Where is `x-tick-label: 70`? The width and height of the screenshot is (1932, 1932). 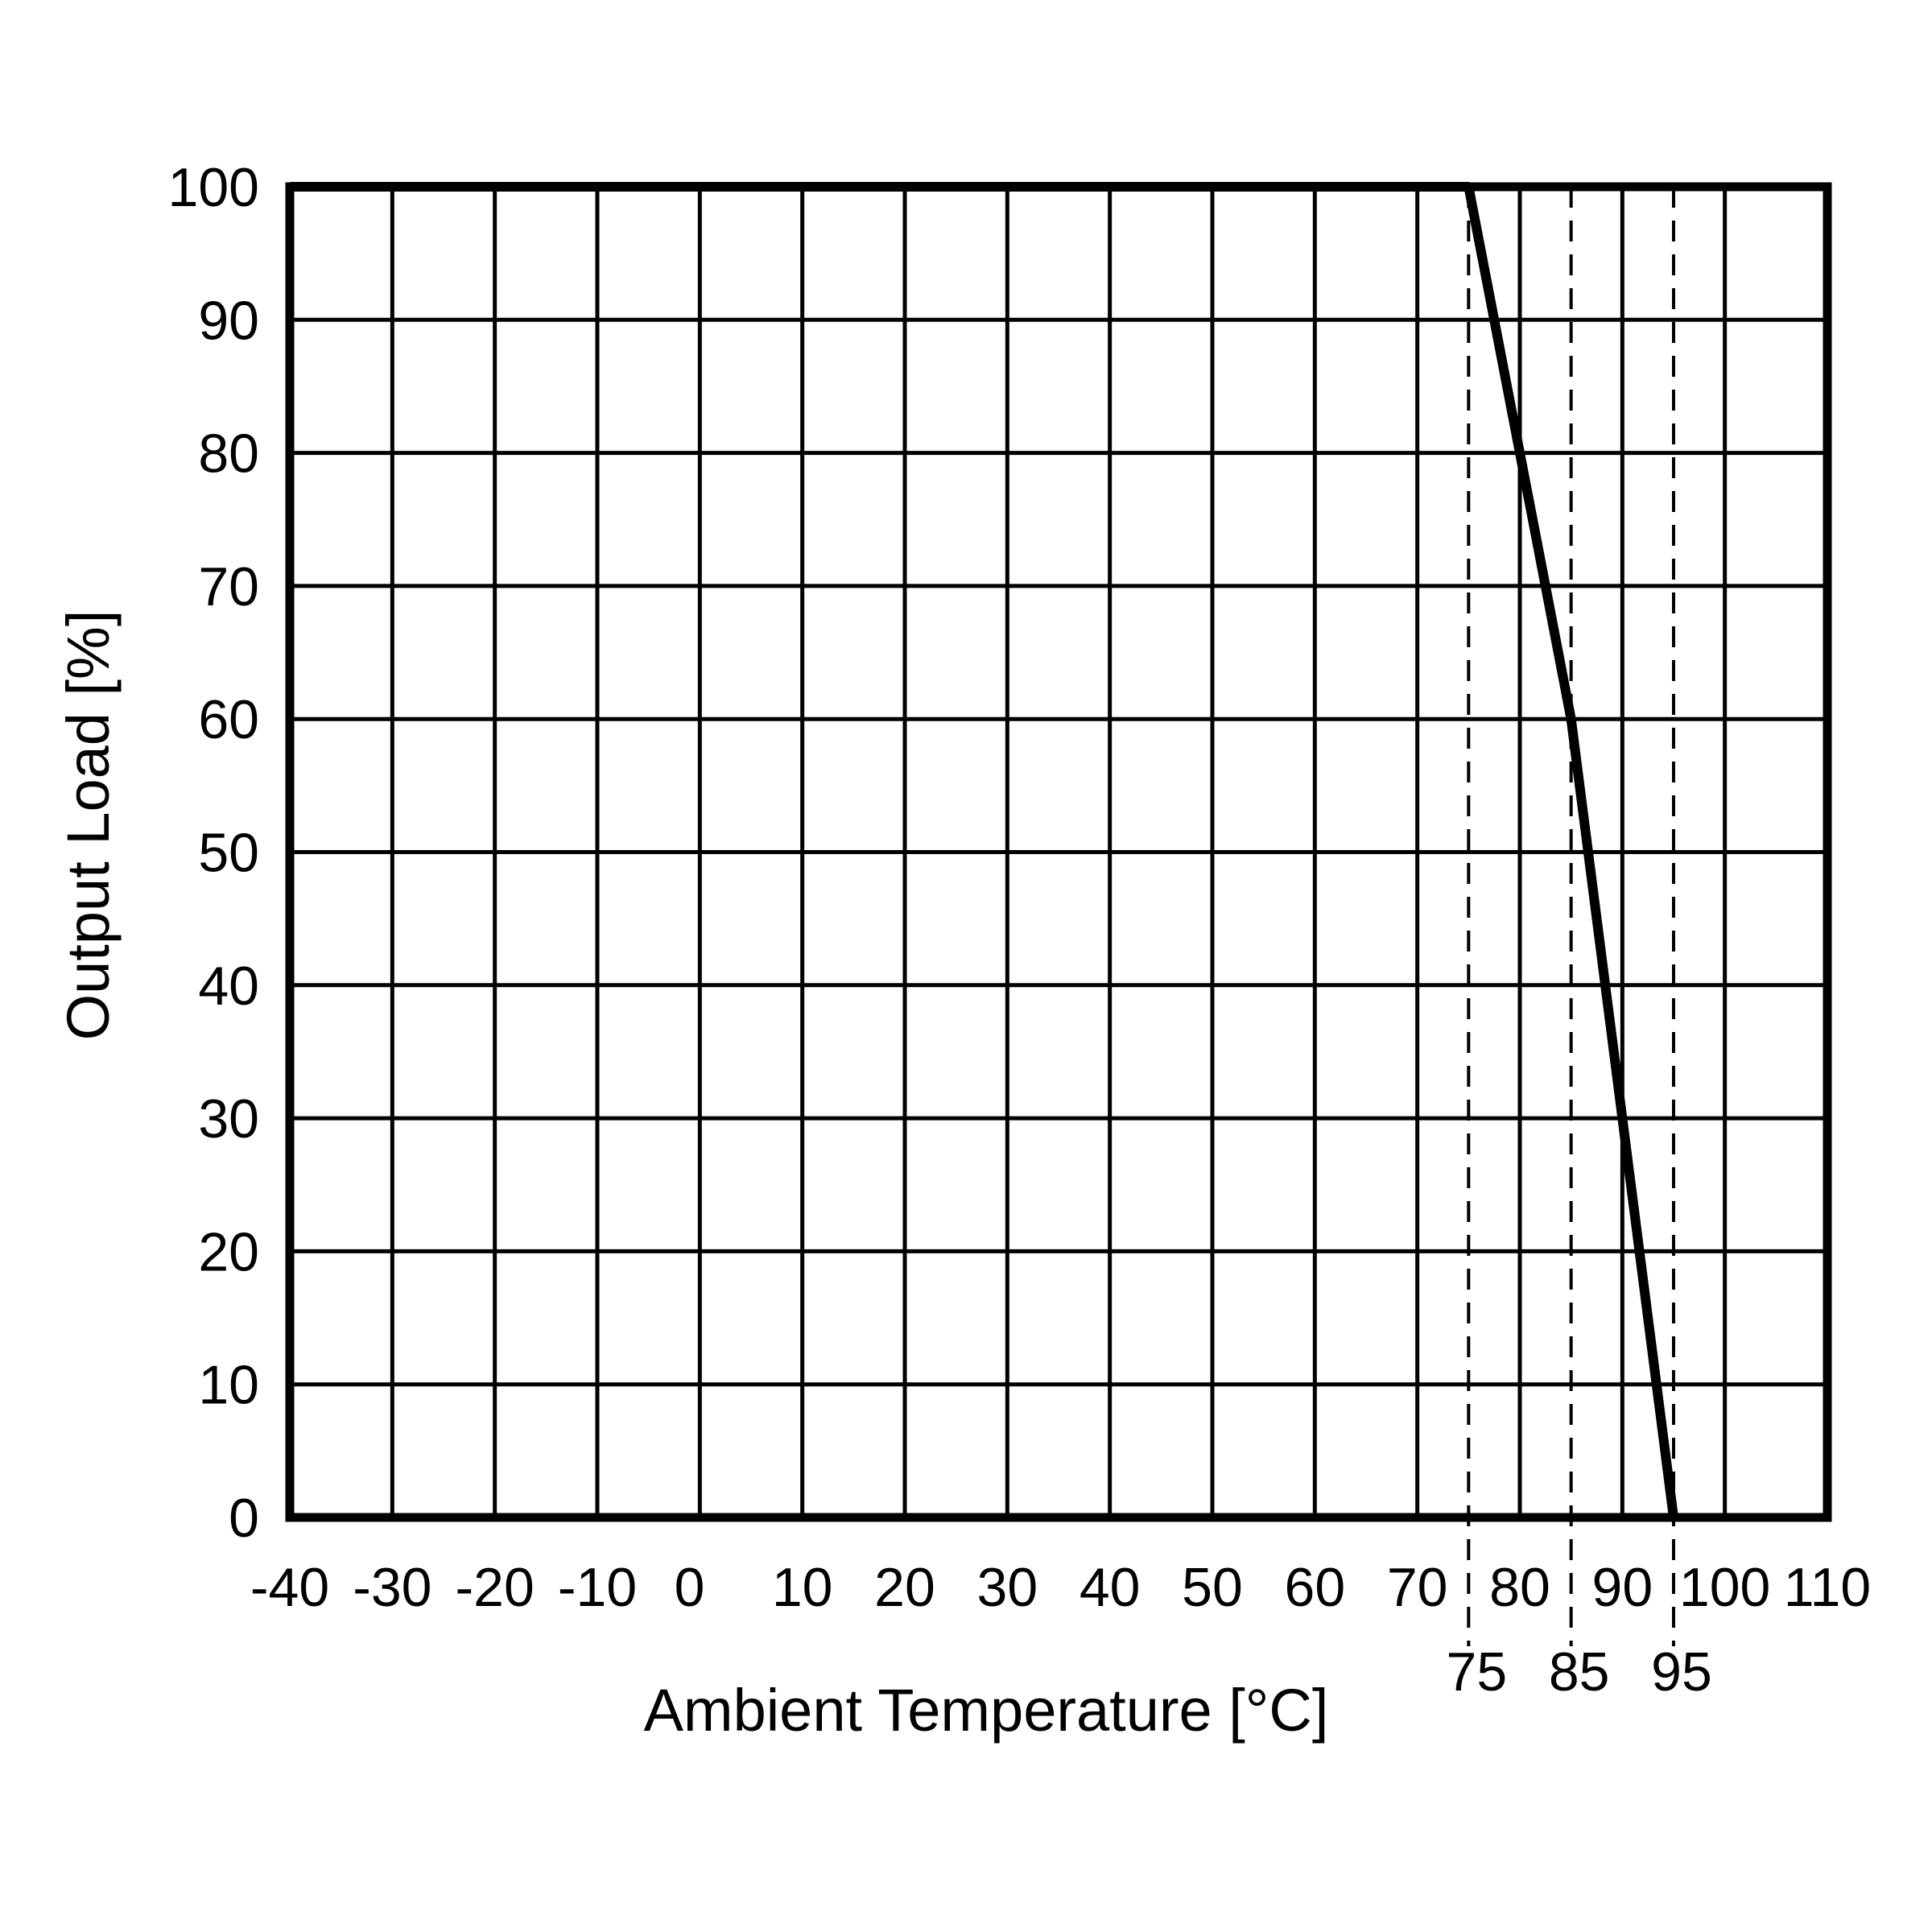 x-tick-label: 70 is located at coordinates (1417, 1587).